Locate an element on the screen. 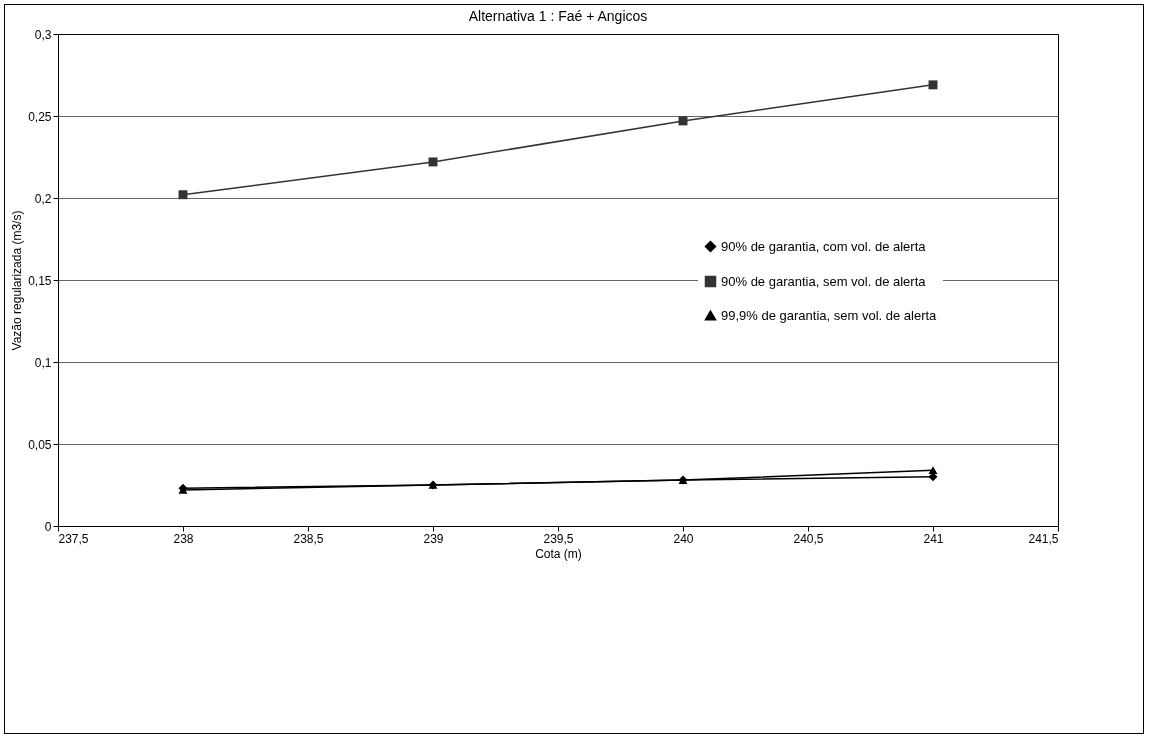 The image size is (1152, 744). legend-label: 99,9% de garantia, sem vol. de alerta is located at coordinates (829, 315).